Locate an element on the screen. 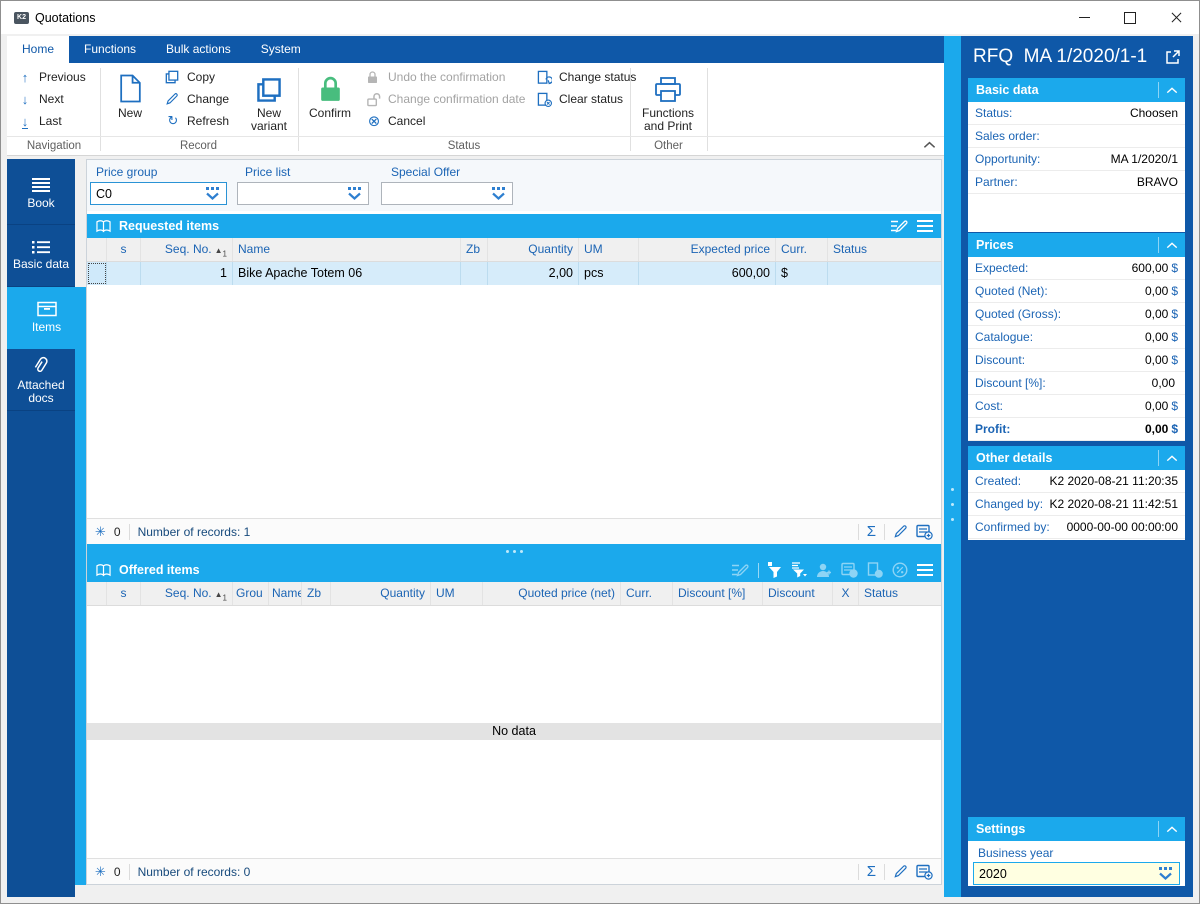 This screenshot has height=904, width=1200. functions-and-print-button: Functions and Print is located at coordinates (668, 100).